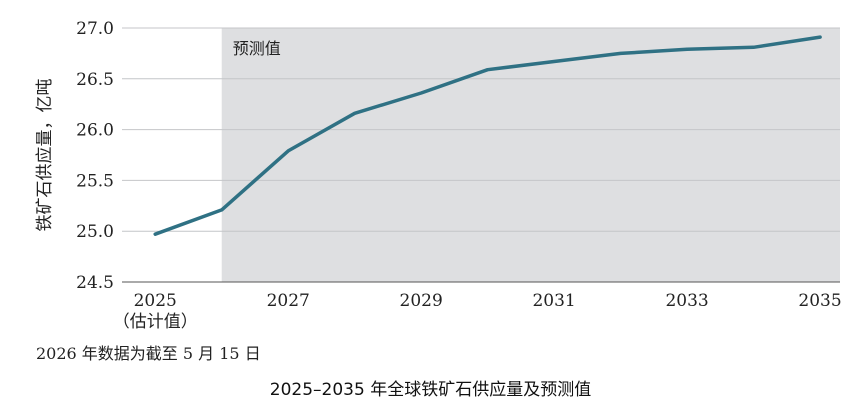  I want to click on y-tick-label: 26.0, so click(95, 131).